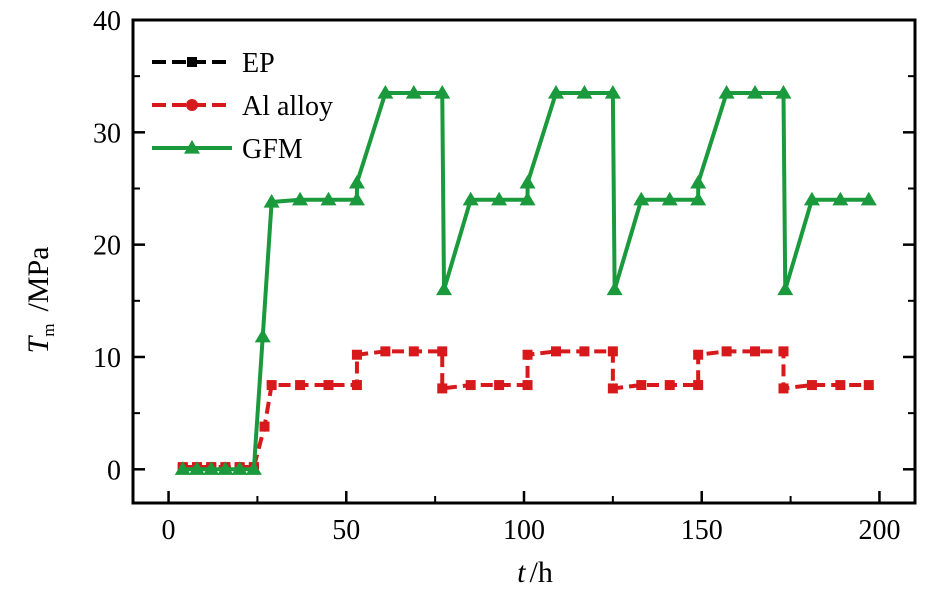 This screenshot has width=945, height=591. What do you see at coordinates (287, 106) in the screenshot?
I see `legend-label: Al alloy` at bounding box center [287, 106].